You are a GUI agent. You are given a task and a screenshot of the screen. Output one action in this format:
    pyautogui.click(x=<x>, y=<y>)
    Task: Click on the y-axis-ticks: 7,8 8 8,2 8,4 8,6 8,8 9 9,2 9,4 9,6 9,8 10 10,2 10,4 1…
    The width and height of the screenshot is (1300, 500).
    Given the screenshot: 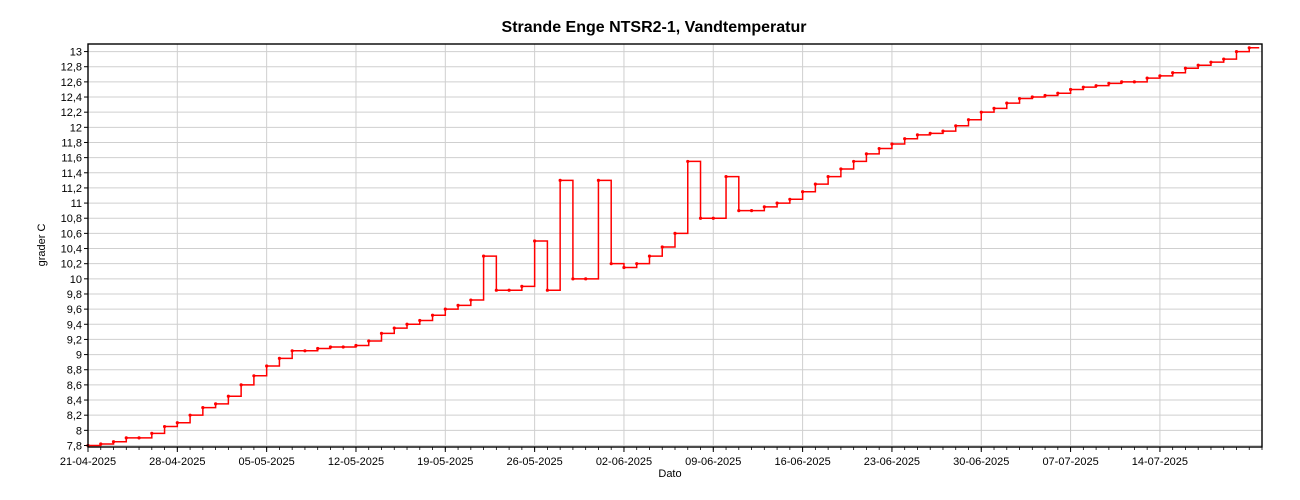 What is the action you would take?
    pyautogui.click(x=74, y=249)
    